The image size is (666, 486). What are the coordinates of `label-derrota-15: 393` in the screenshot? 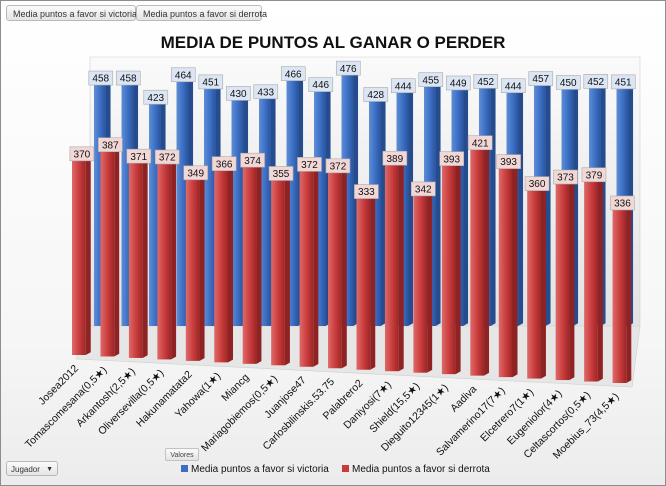 It's located at (508, 162).